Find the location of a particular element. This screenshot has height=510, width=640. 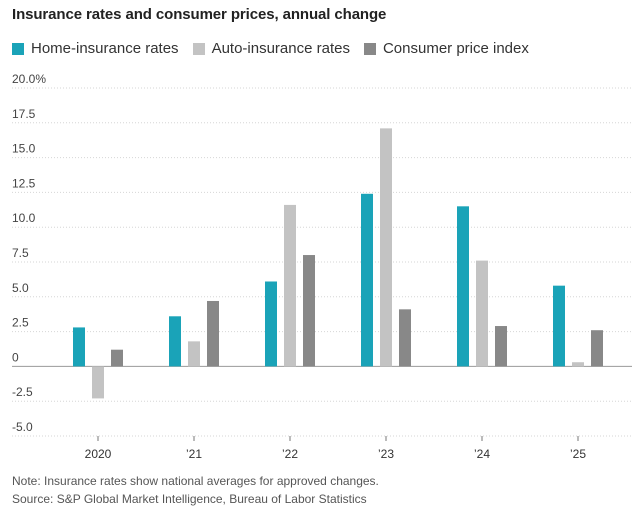

legend-item-auto: Auto-insurance rates is located at coordinates (271, 48).